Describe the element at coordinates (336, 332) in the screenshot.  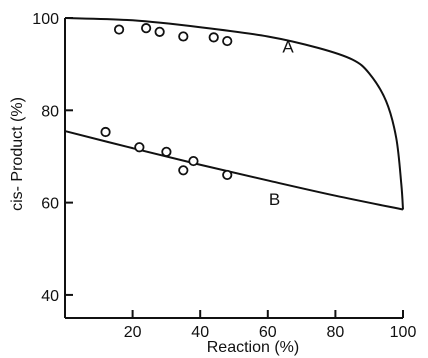
I see `x-tick-label: 80` at that location.